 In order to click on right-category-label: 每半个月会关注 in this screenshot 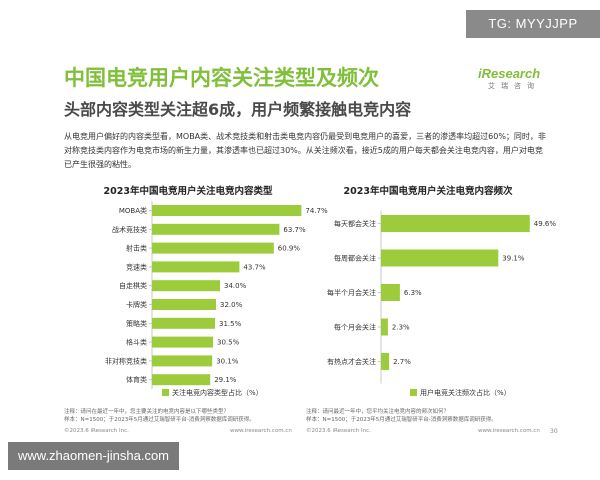, I will do `click(351, 292)`.